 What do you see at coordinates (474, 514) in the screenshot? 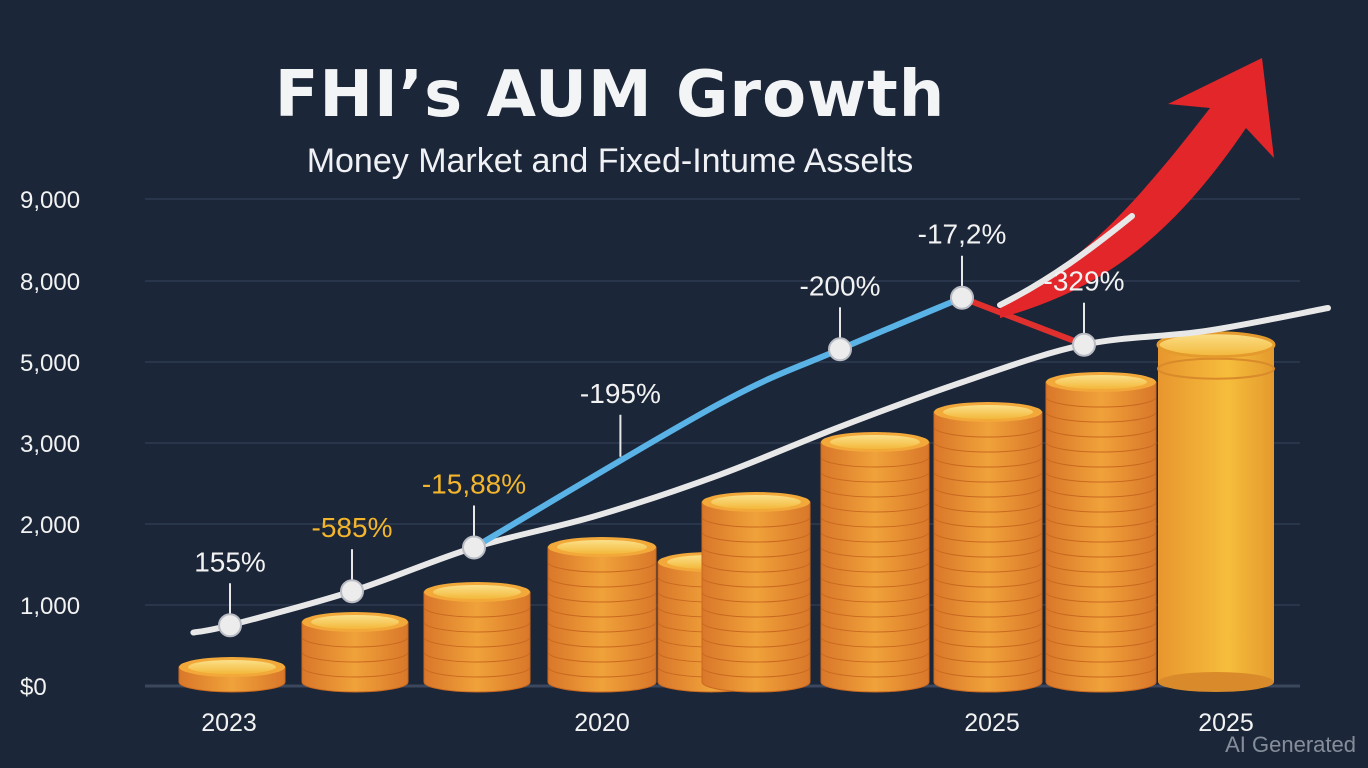
I see `growth-marker: -15,88%` at bounding box center [474, 514].